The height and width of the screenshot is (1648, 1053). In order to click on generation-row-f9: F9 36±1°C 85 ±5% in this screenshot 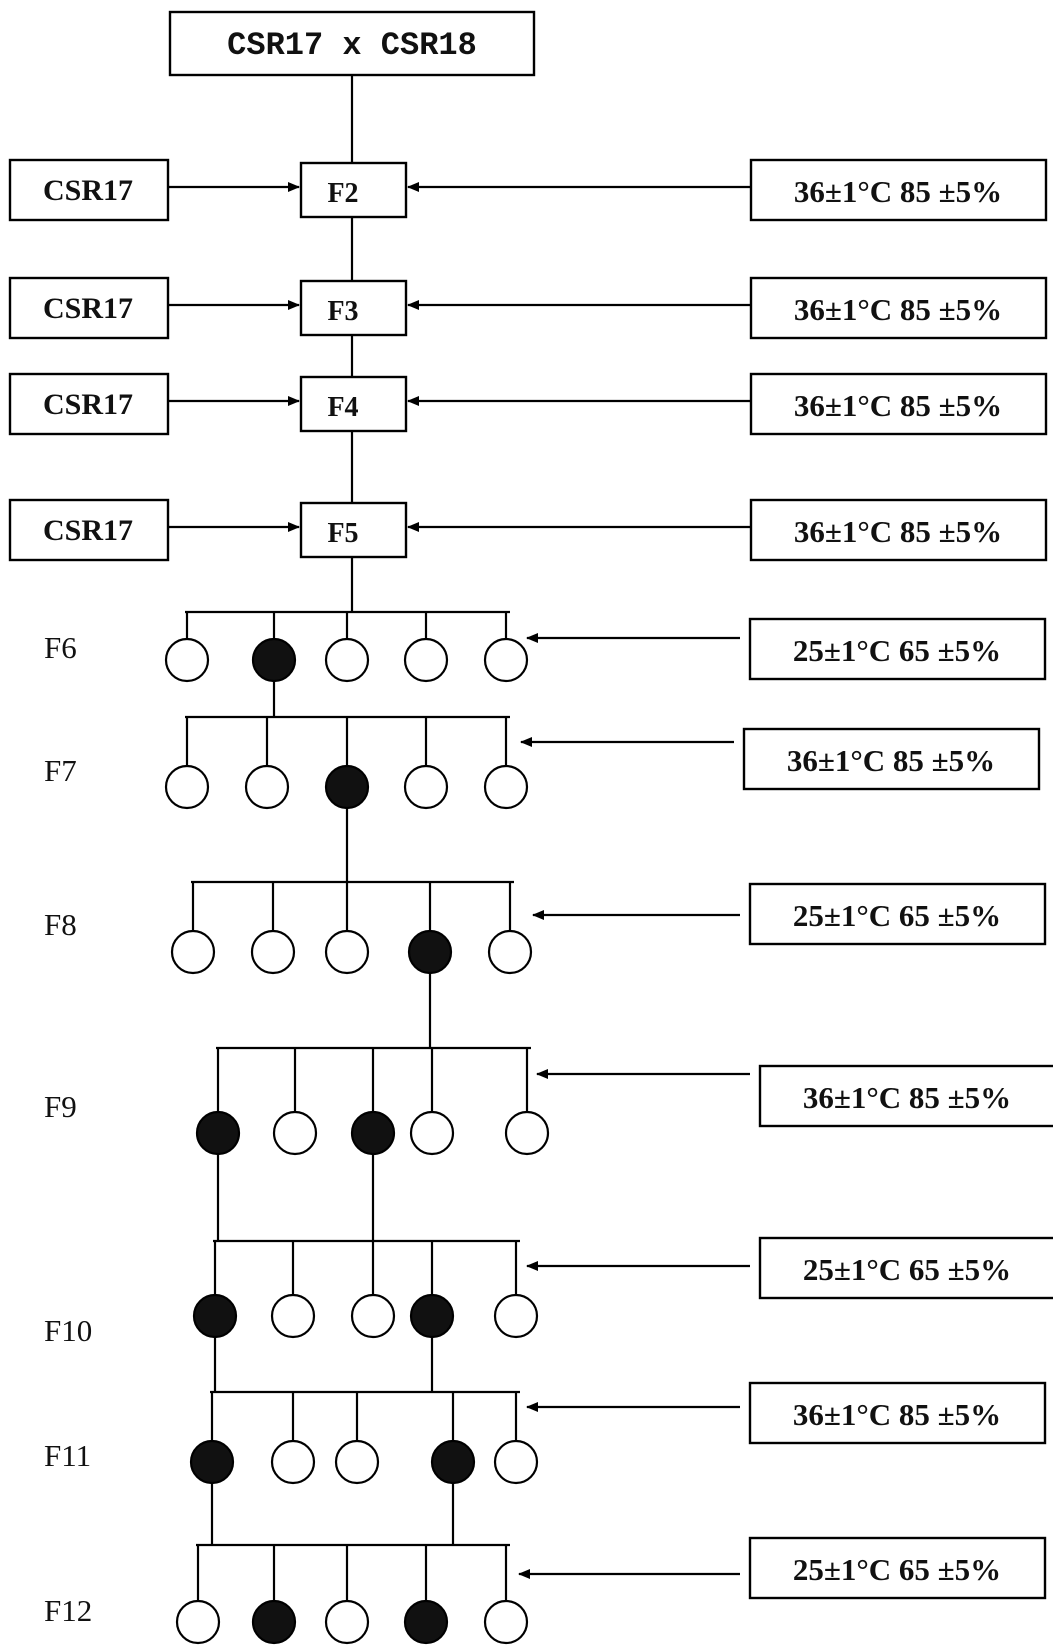, I will do `click(548, 1101)`.